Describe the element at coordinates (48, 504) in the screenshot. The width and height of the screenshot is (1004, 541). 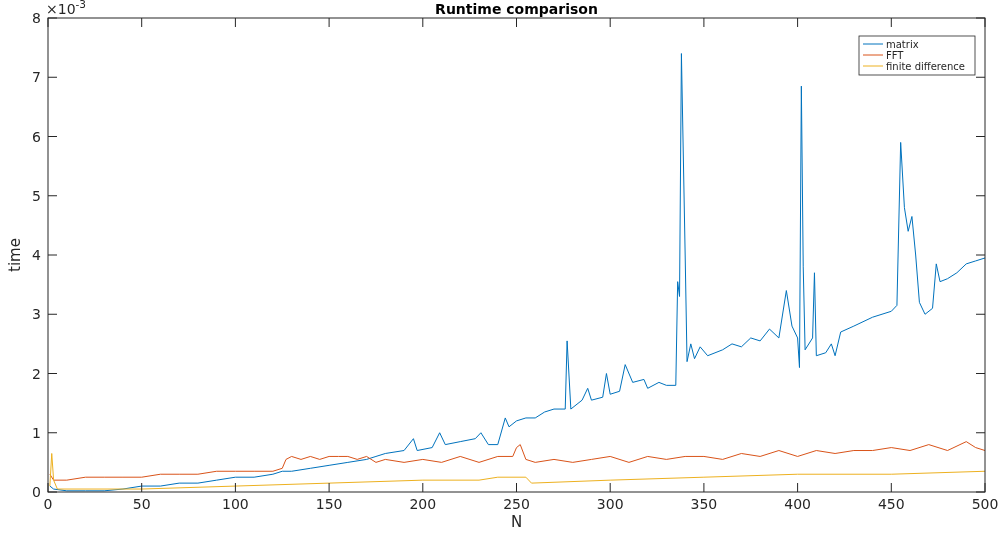
I see `x-tick-label: 0` at that location.